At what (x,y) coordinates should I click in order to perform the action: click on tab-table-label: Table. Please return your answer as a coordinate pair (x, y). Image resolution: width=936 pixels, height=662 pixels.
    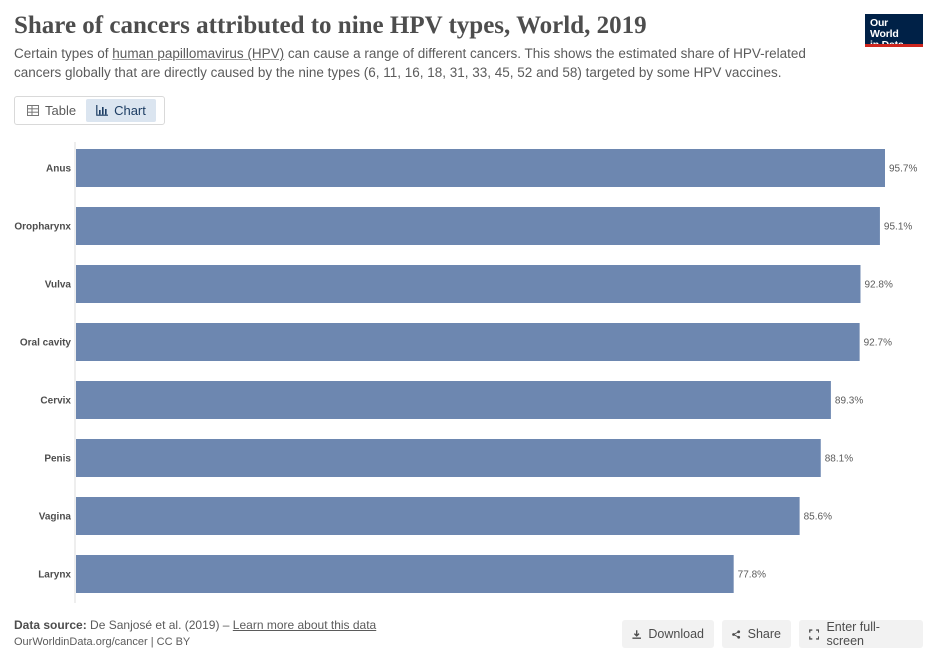
    Looking at the image, I should click on (61, 110).